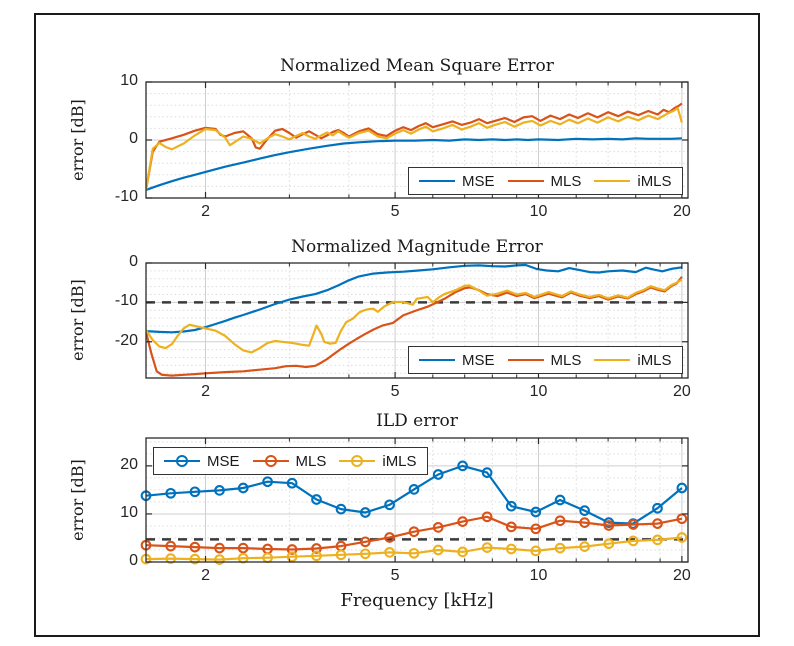 The image size is (794, 646). What do you see at coordinates (417, 600) in the screenshot?
I see `x-axis-label: Frequency [kHz]` at bounding box center [417, 600].